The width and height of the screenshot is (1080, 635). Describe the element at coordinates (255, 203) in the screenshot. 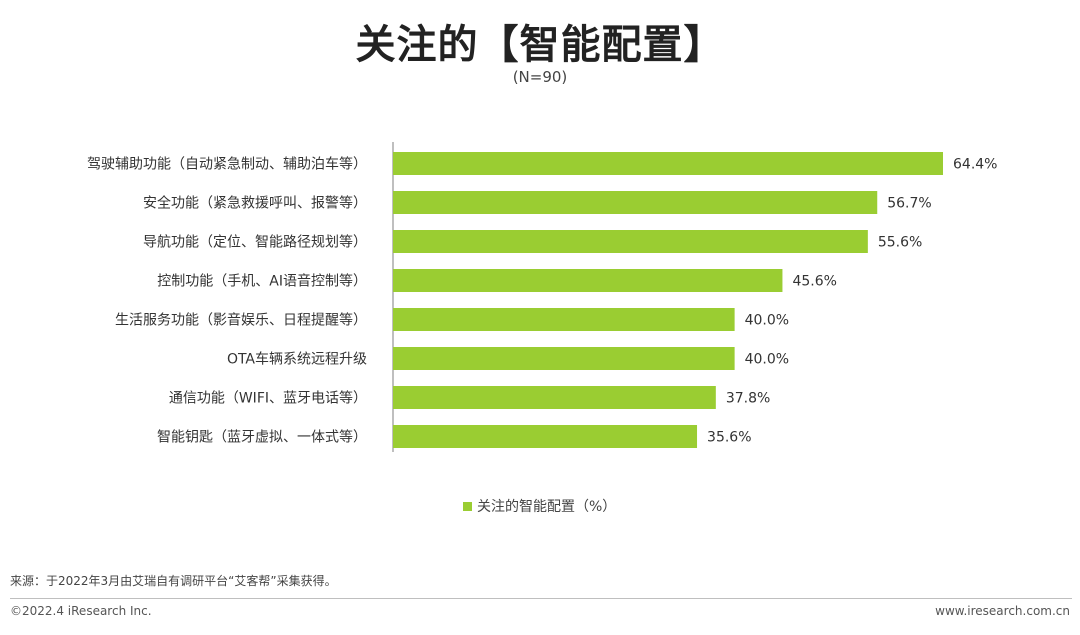

I see `category-label: 安全功能（紧急救援呼叫、报警等）` at that location.